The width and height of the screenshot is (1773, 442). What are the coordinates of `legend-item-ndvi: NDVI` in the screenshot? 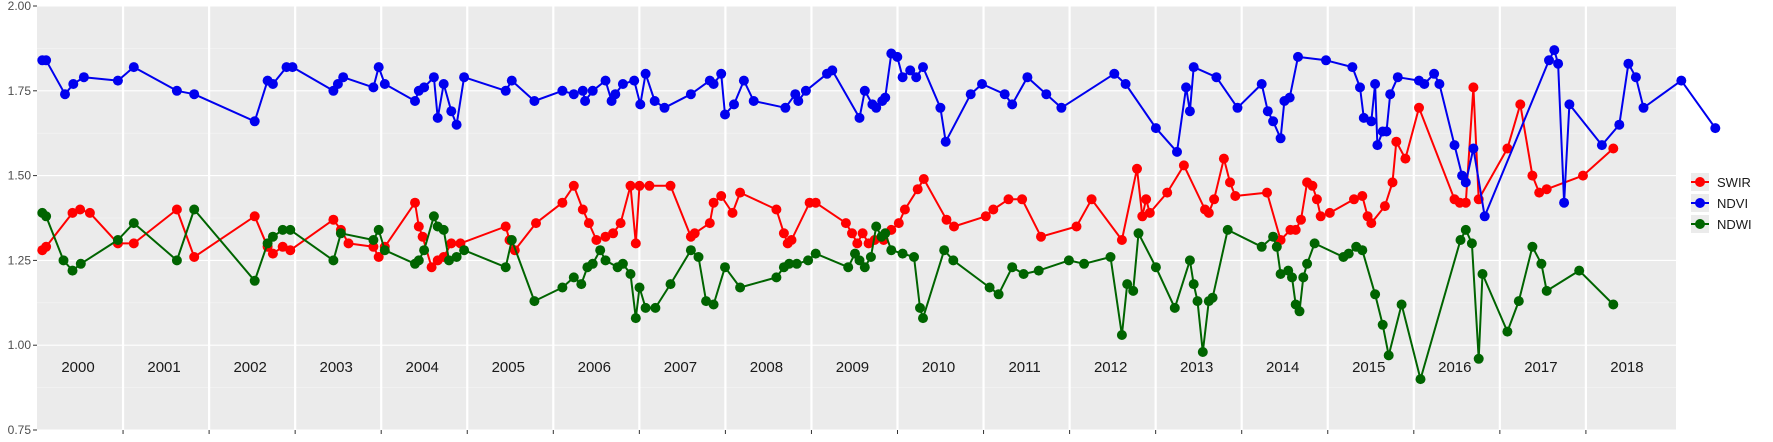 It's located at (1719, 203).